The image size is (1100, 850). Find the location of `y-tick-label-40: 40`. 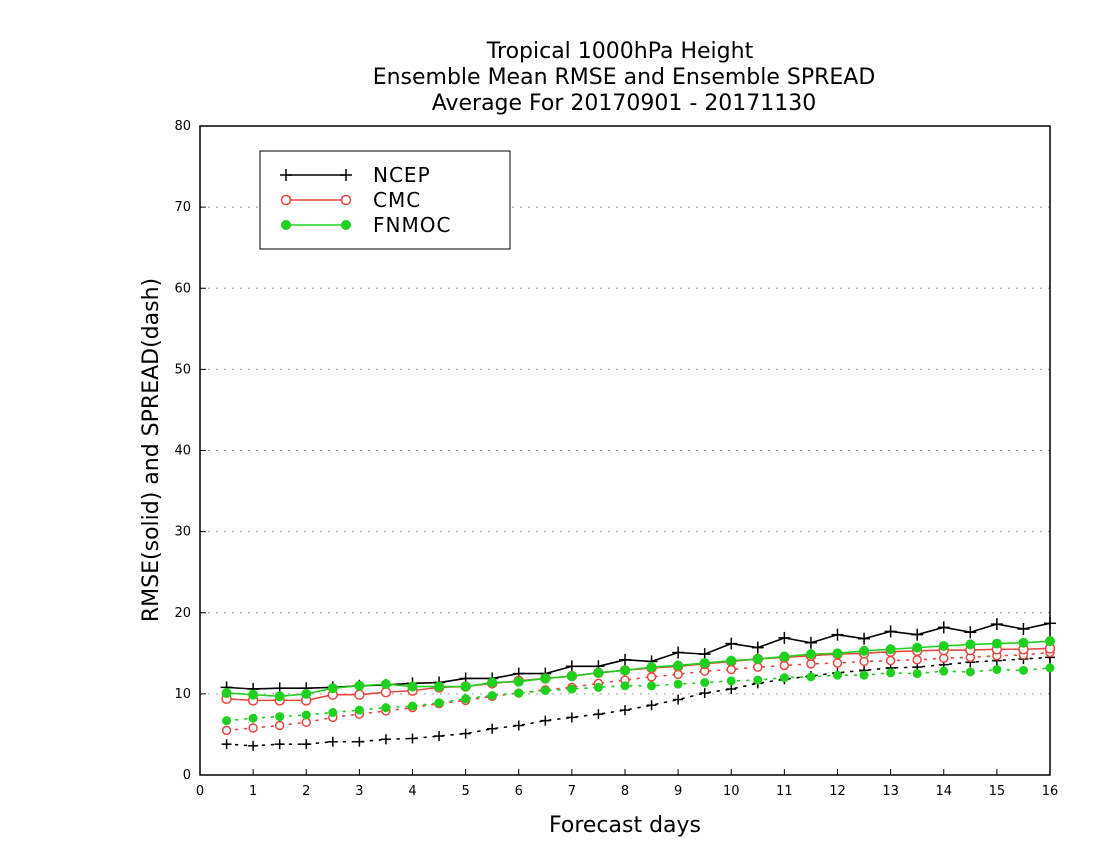

y-tick-label-40: 40 is located at coordinates (182, 451).